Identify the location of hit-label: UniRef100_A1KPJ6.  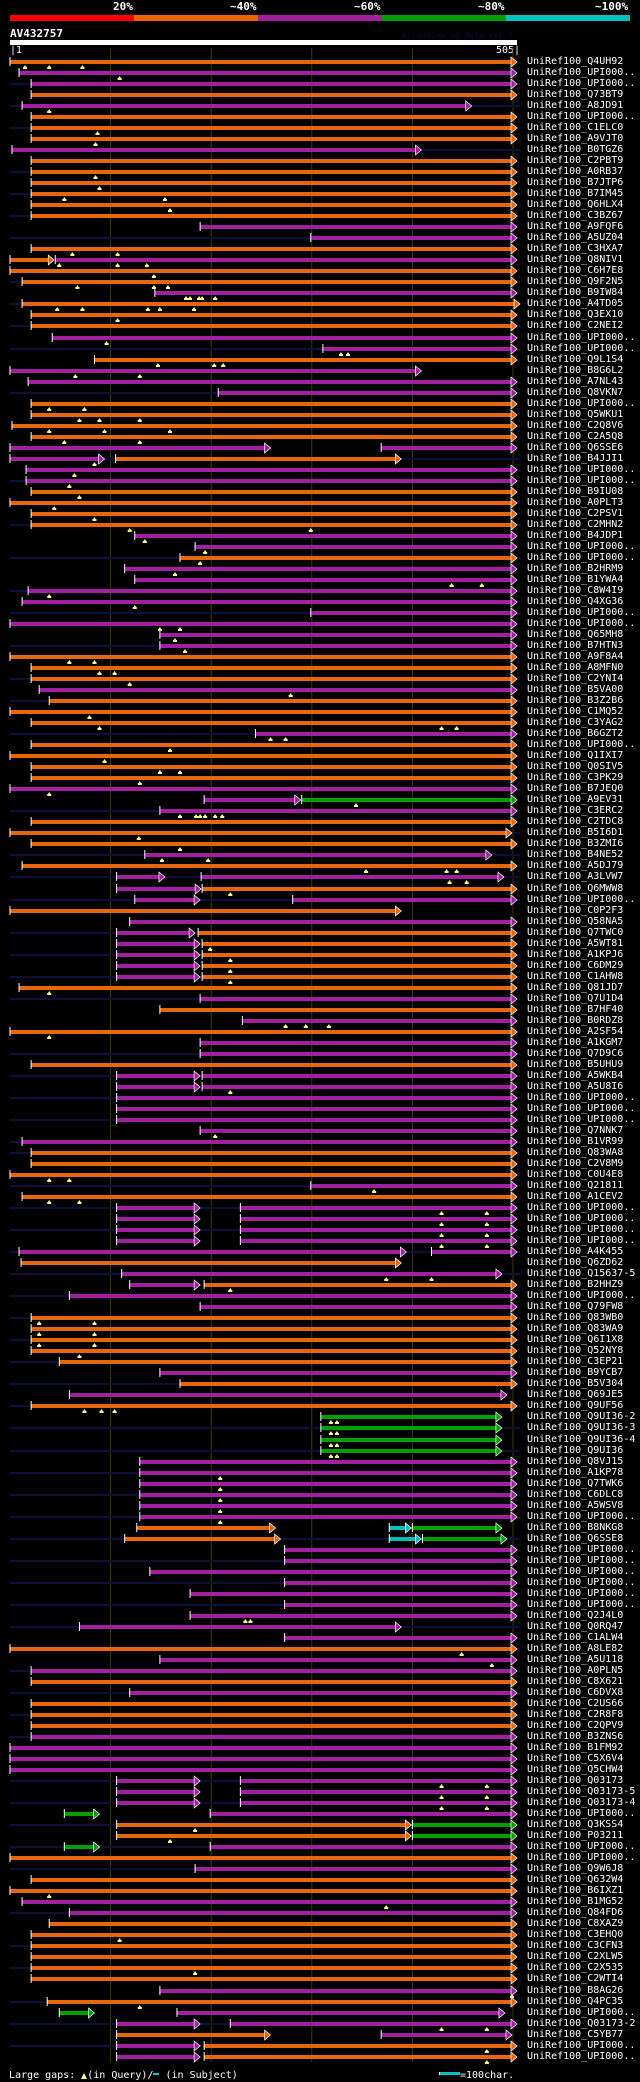
(575, 954).